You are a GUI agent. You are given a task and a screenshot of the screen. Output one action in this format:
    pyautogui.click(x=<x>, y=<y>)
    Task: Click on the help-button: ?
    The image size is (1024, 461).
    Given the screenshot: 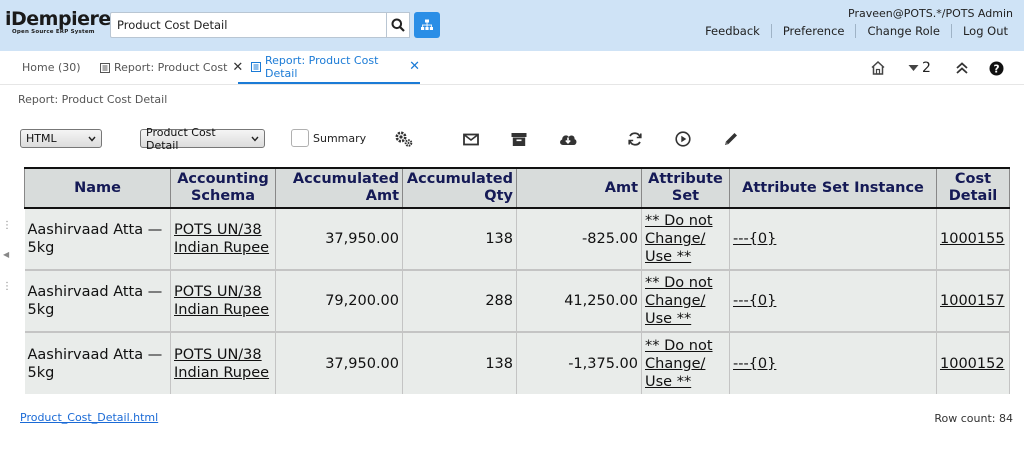 What is the action you would take?
    pyautogui.click(x=996, y=68)
    